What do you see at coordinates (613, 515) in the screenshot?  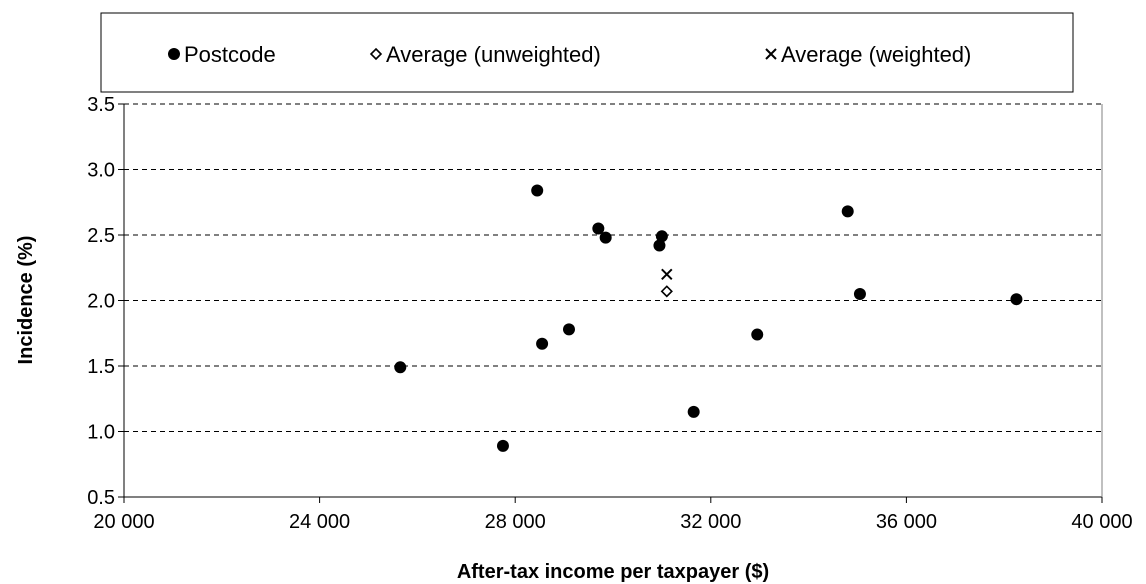 I see `x-axis-ticks: 20 000 24 000 28 000 32 000 36 000 40 000` at bounding box center [613, 515].